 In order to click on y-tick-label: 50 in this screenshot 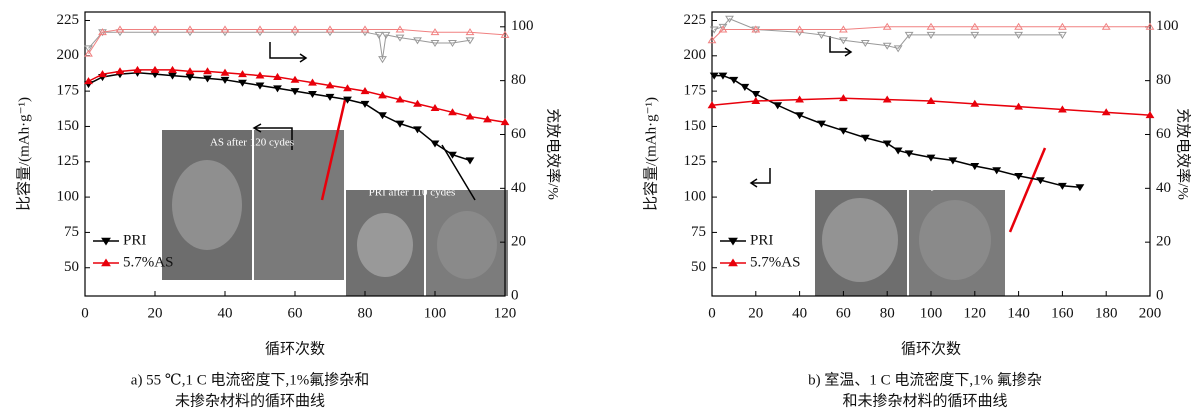, I will do `click(71, 267)`.